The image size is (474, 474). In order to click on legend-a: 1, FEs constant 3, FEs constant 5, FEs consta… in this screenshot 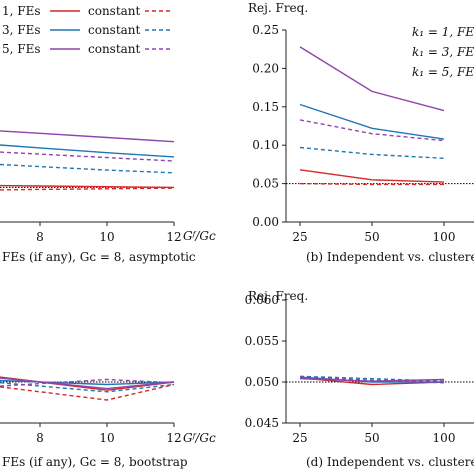, I will do `click(87, 30)`.